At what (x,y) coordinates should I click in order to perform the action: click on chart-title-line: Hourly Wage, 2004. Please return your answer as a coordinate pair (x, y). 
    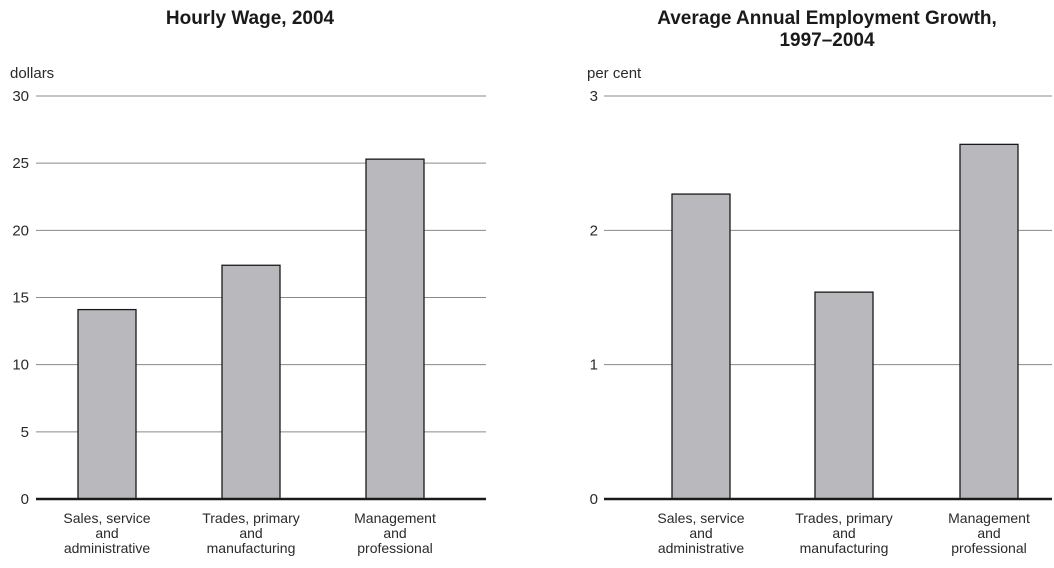
    Looking at the image, I should click on (250, 18).